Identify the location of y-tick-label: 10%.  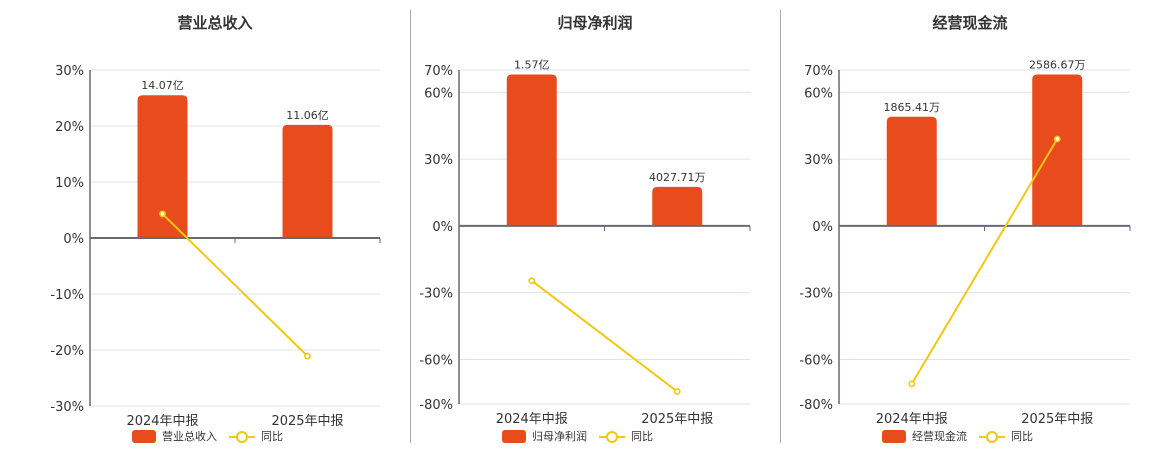
(69, 183).